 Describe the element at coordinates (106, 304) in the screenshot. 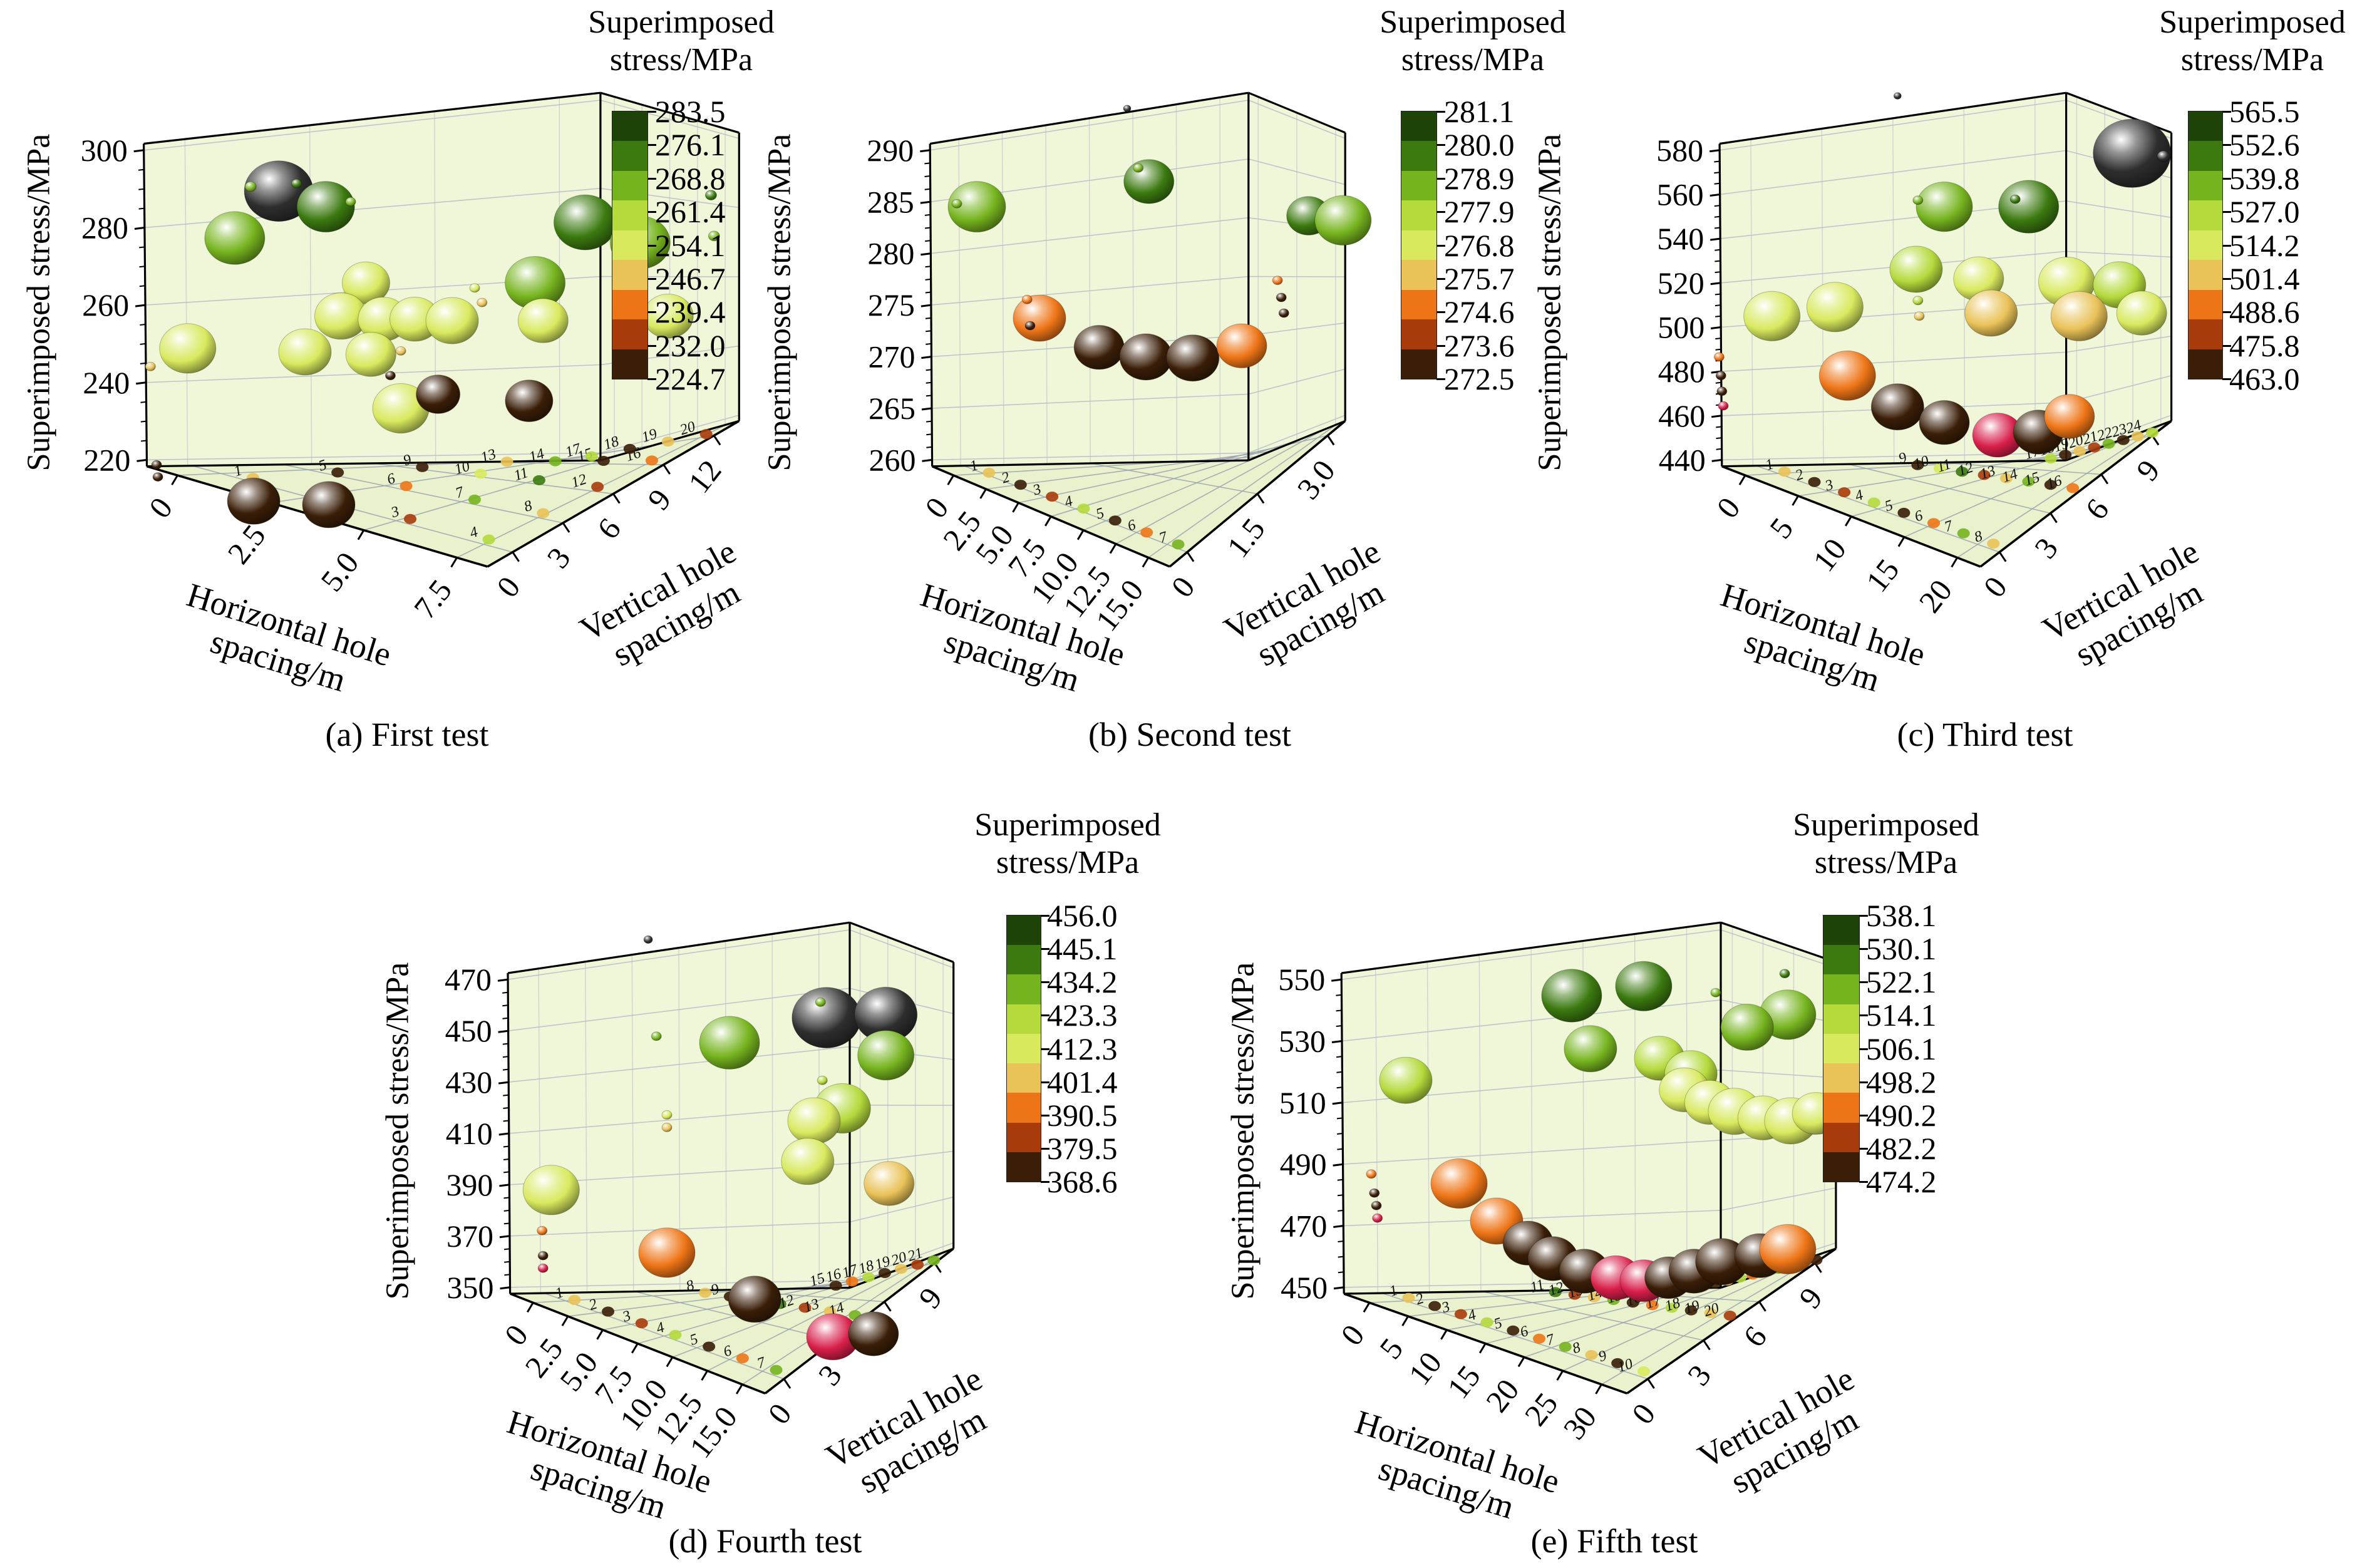

I see `z-tick: 260` at that location.